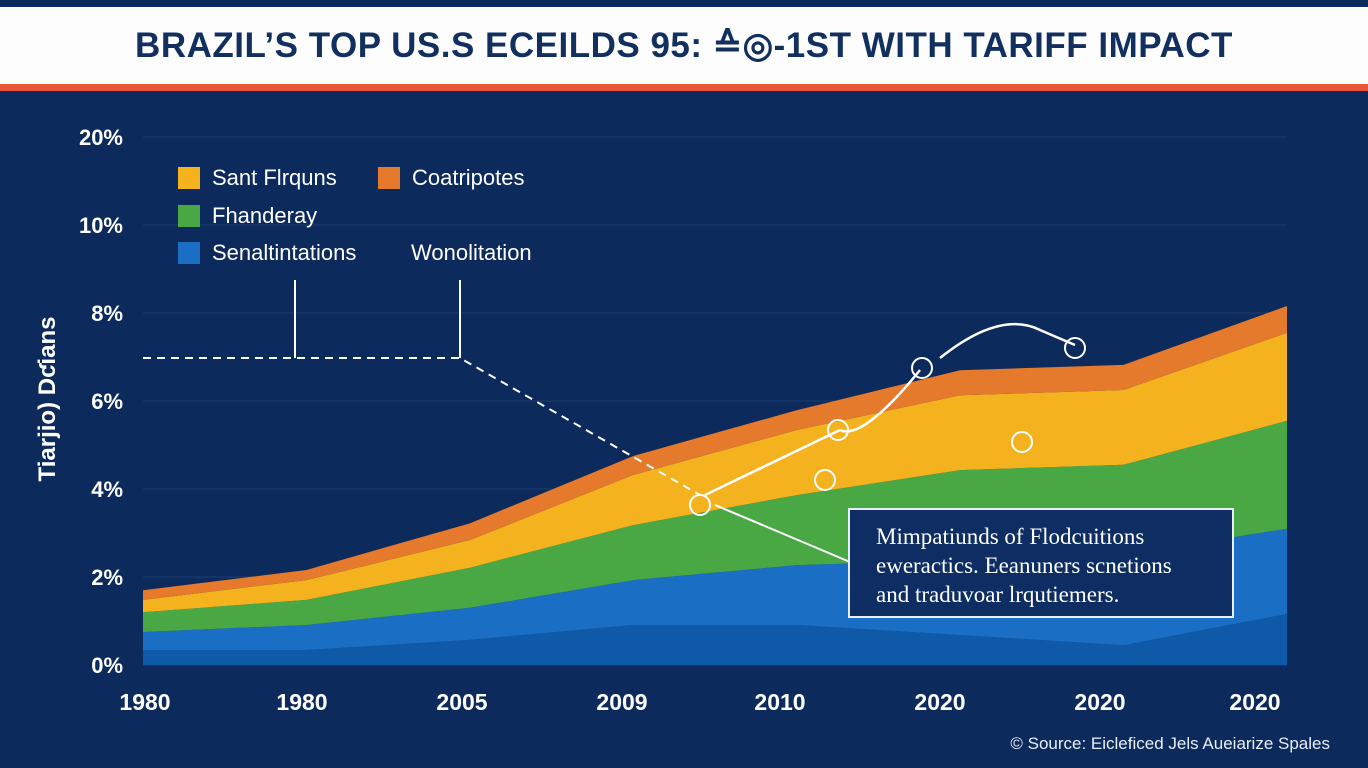 This screenshot has height=768, width=1368. Describe the element at coordinates (107, 665) in the screenshot. I see `y-tick-label: 0%` at that location.